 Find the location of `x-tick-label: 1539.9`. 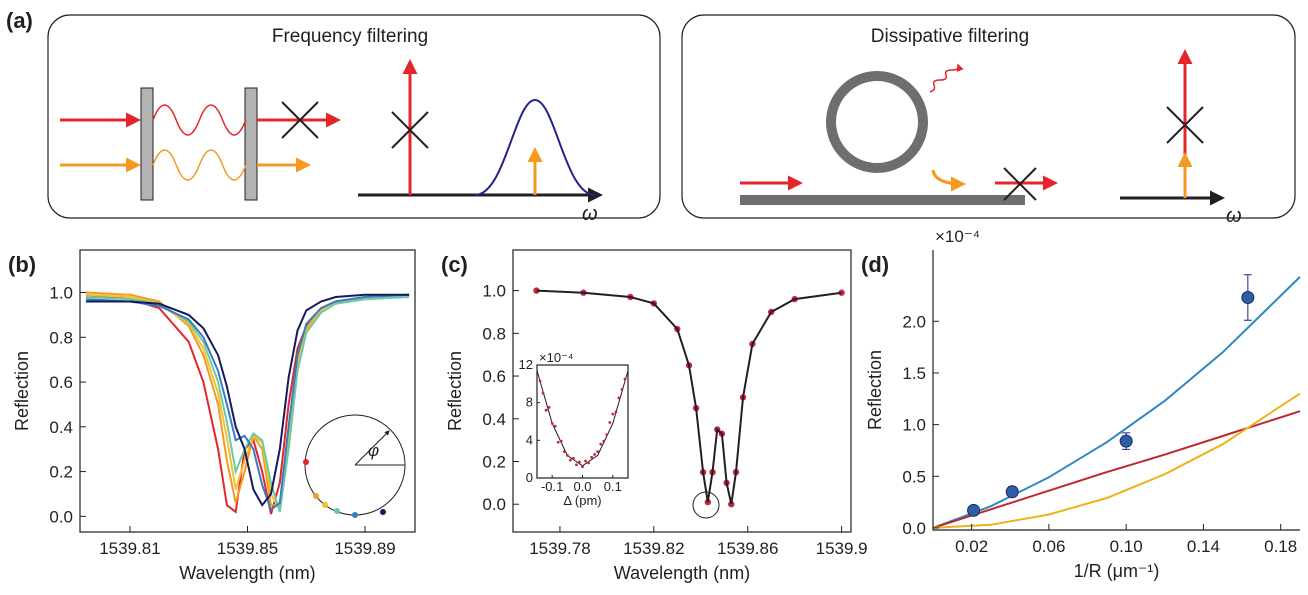

x-tick-label: 1539.9 is located at coordinates (842, 548).